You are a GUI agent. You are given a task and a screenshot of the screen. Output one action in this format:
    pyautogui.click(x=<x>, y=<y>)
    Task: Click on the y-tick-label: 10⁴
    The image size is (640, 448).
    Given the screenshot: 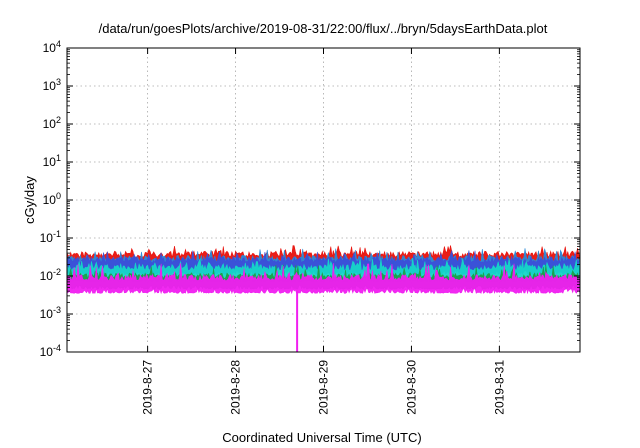 What is the action you would take?
    pyautogui.click(x=52, y=47)
    